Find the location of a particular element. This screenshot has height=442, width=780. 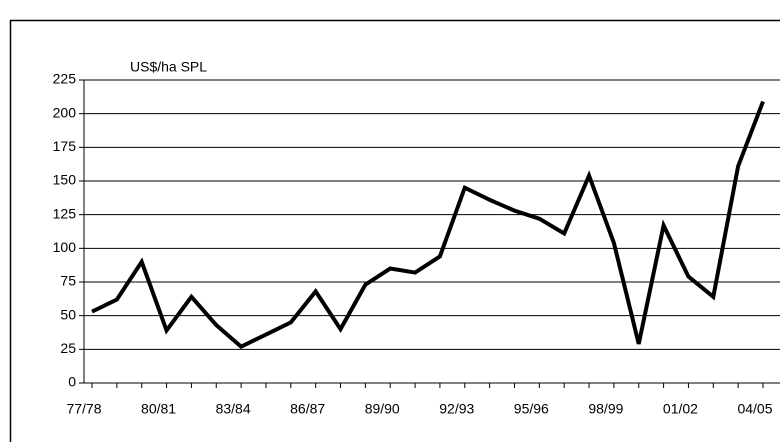

x-tick-label: 86/87 is located at coordinates (307, 409).